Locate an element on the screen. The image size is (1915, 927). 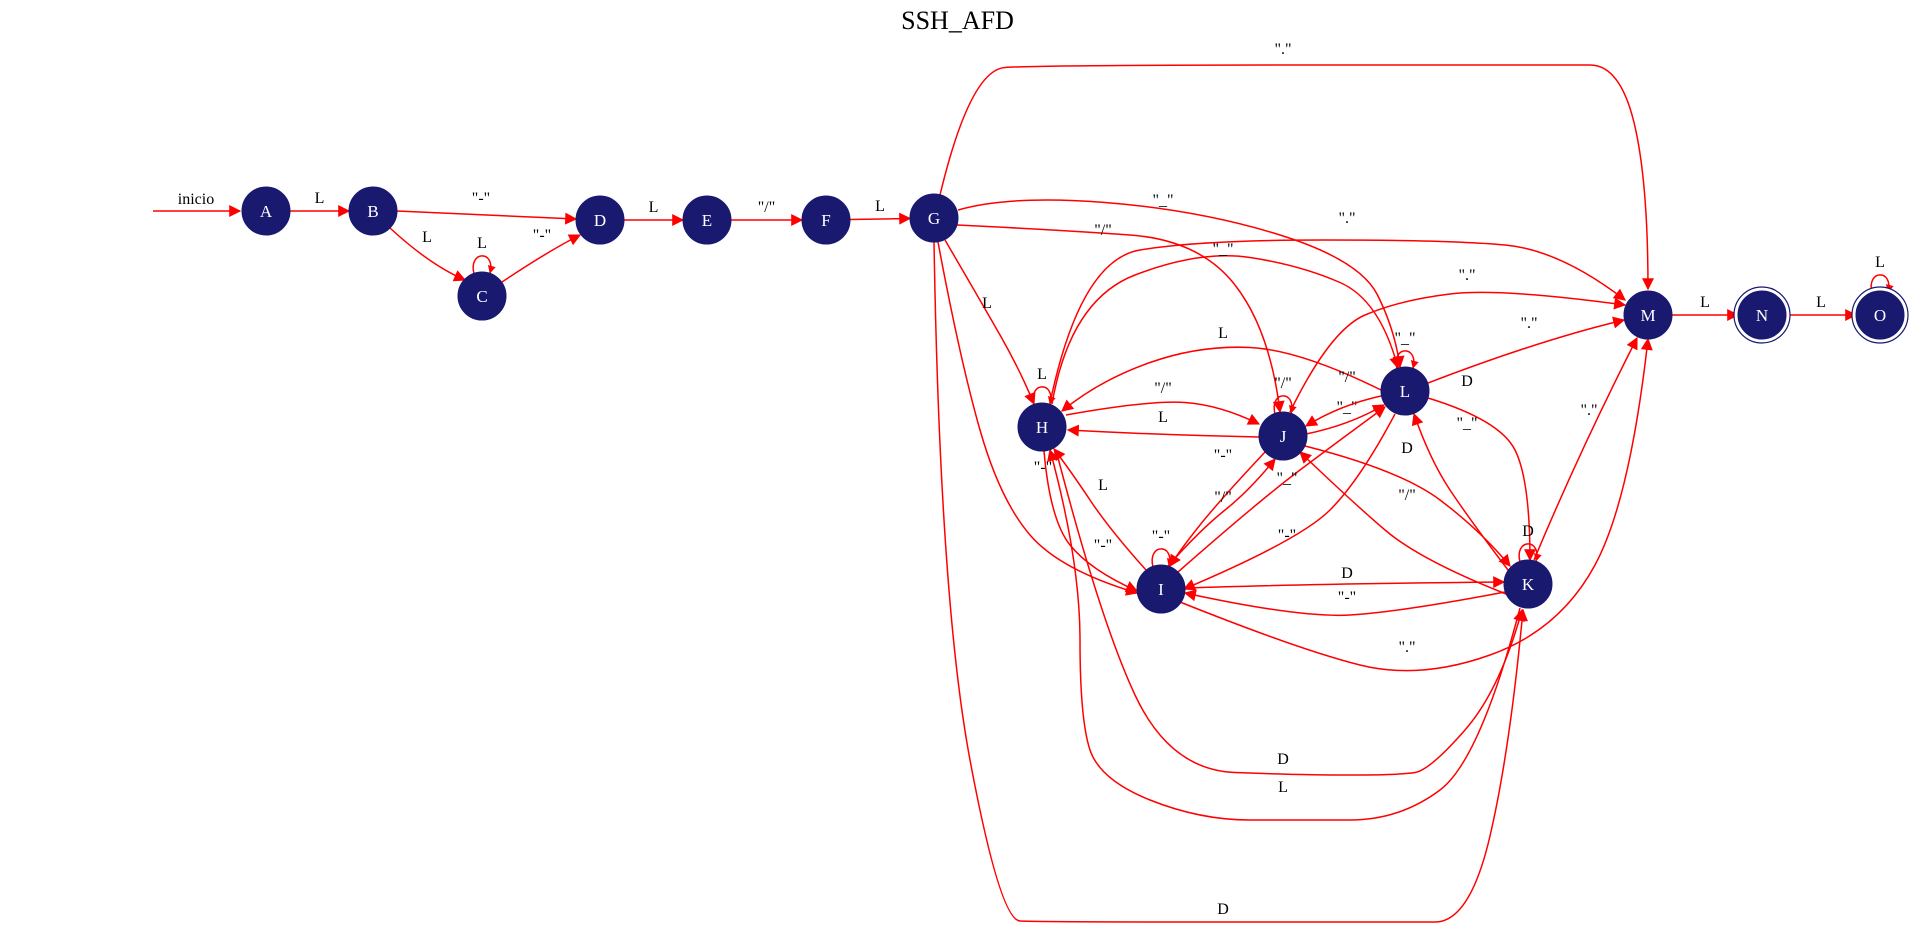
state-g: G is located at coordinates (934, 218).